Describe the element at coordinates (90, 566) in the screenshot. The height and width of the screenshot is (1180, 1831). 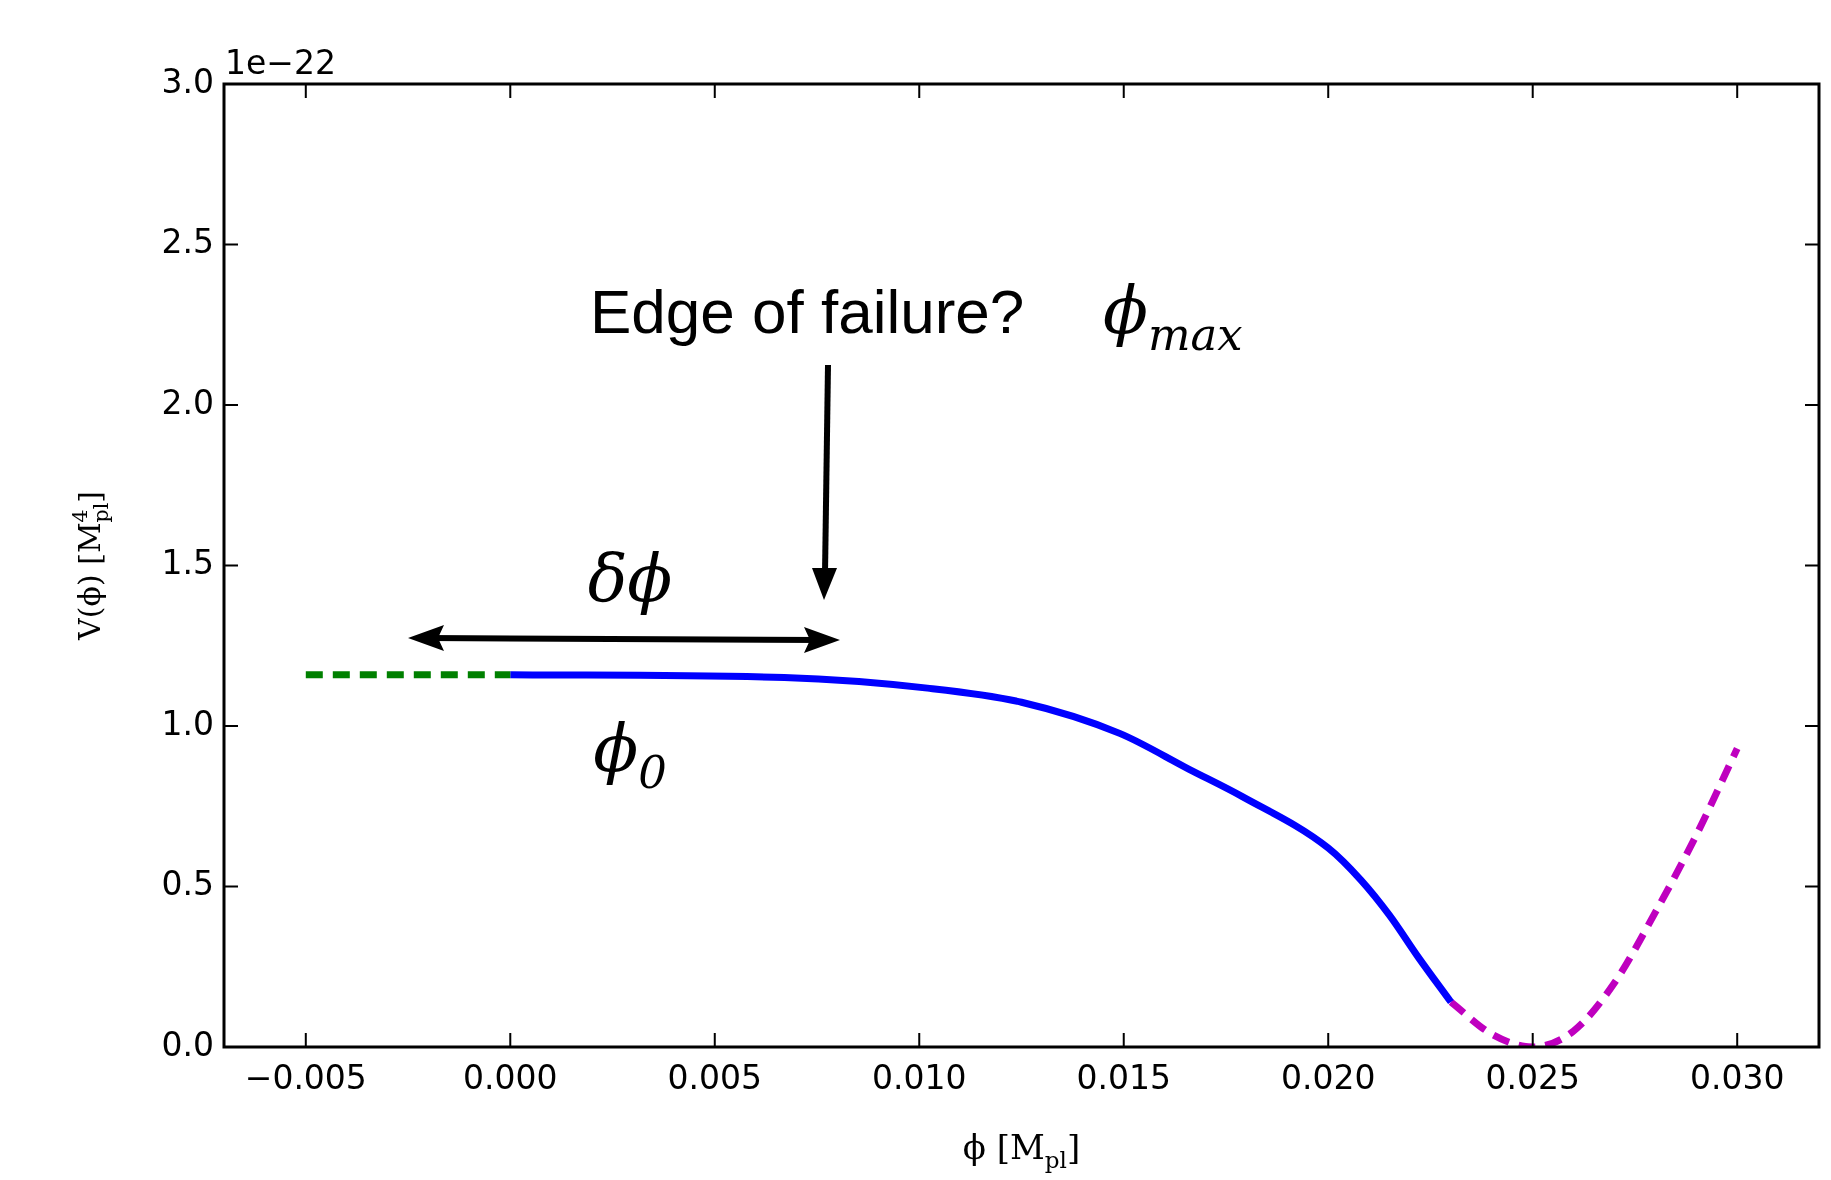
I see `y-axis-title: V(ϕ) [Mpl4]` at that location.